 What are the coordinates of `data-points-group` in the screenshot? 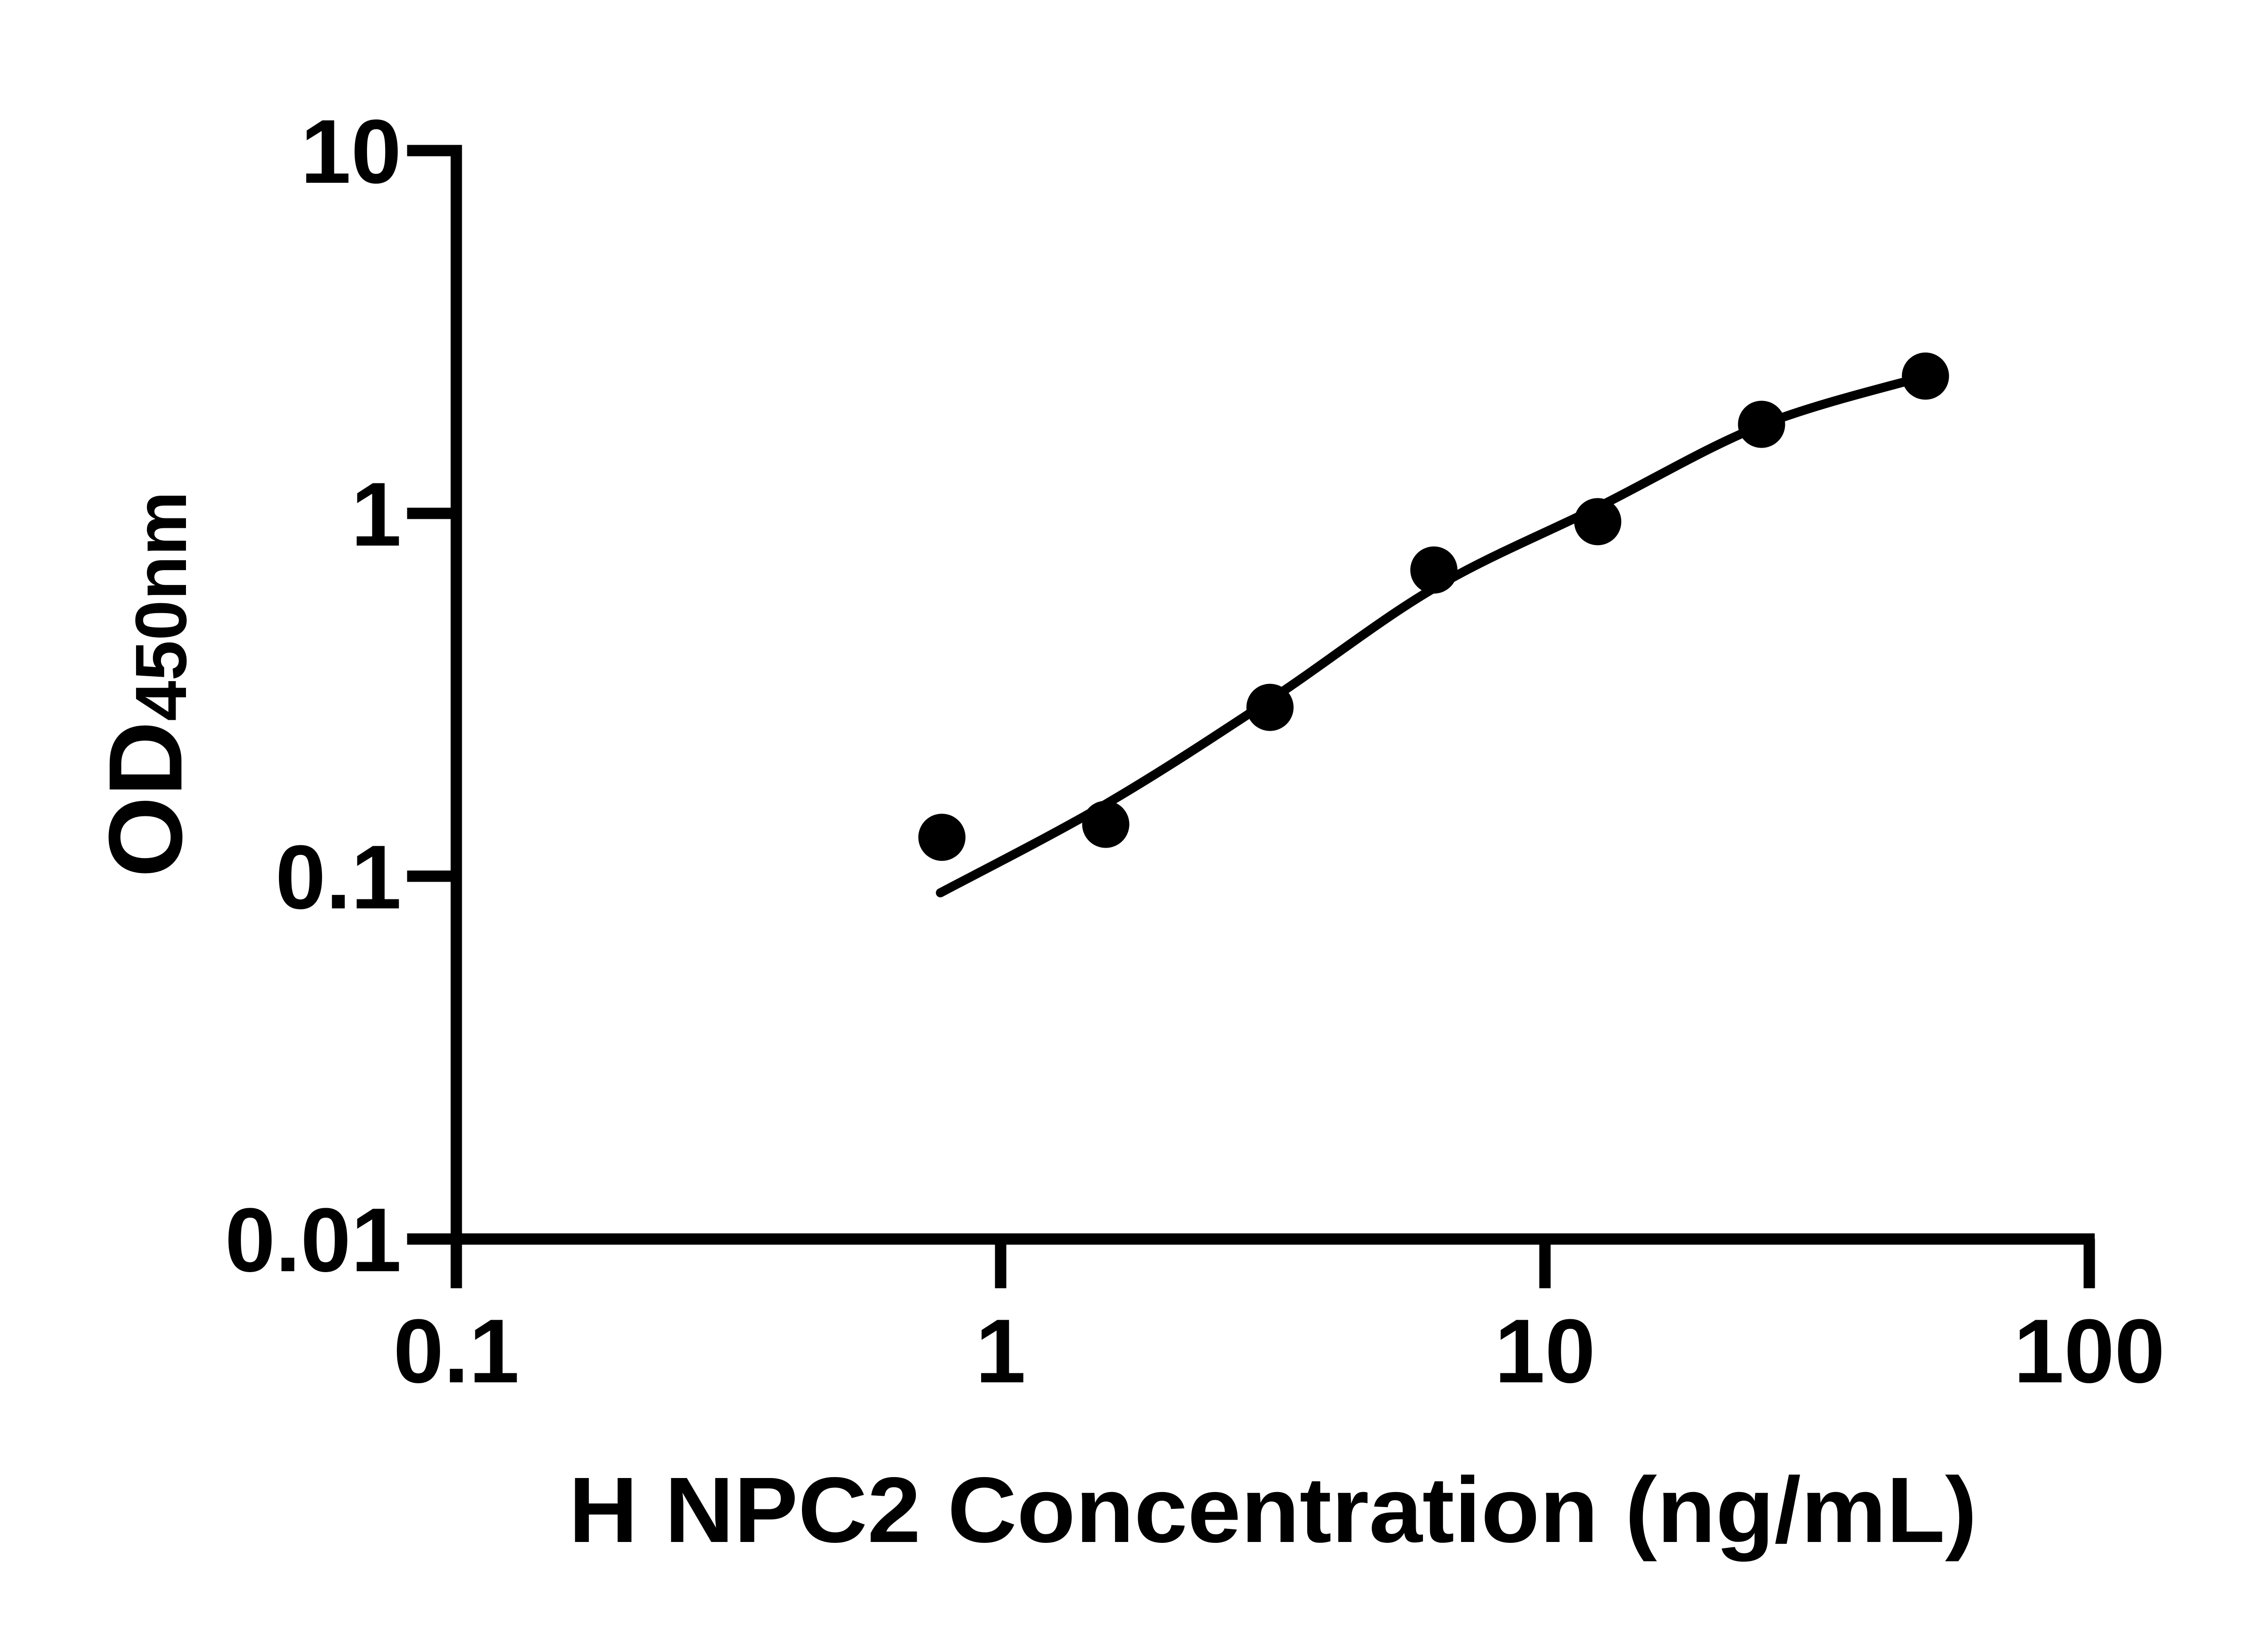 It's located at (1434, 606).